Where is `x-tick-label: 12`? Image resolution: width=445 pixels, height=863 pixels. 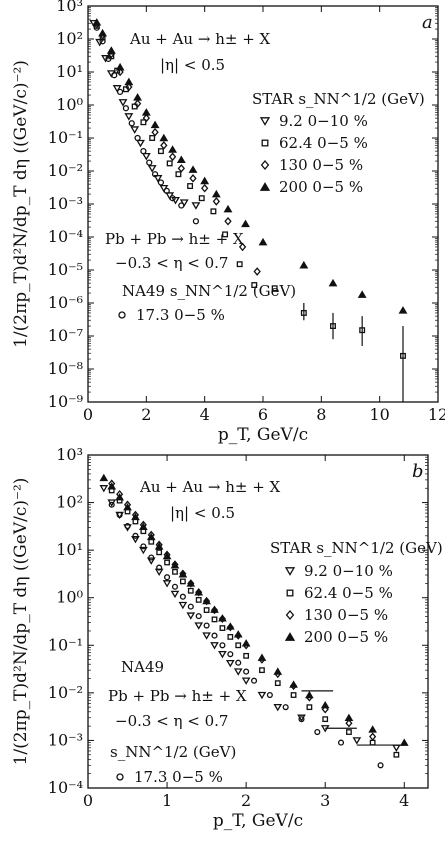
x-tick-label: 12 is located at coordinates (436, 414).